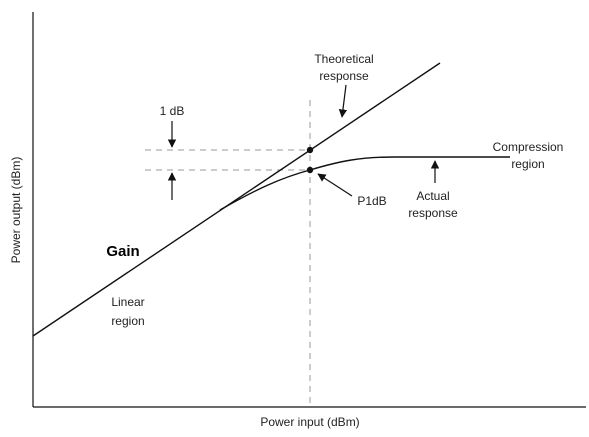  I want to click on p1db-point, so click(310, 170).